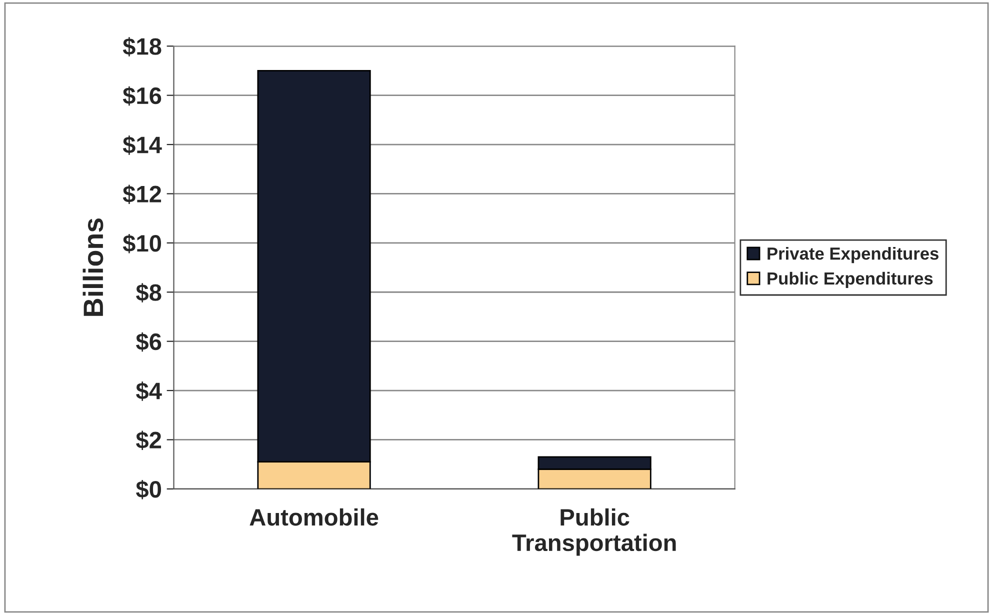 This screenshot has height=615, width=993. I want to click on y-tick-label: $0, so click(149, 490).